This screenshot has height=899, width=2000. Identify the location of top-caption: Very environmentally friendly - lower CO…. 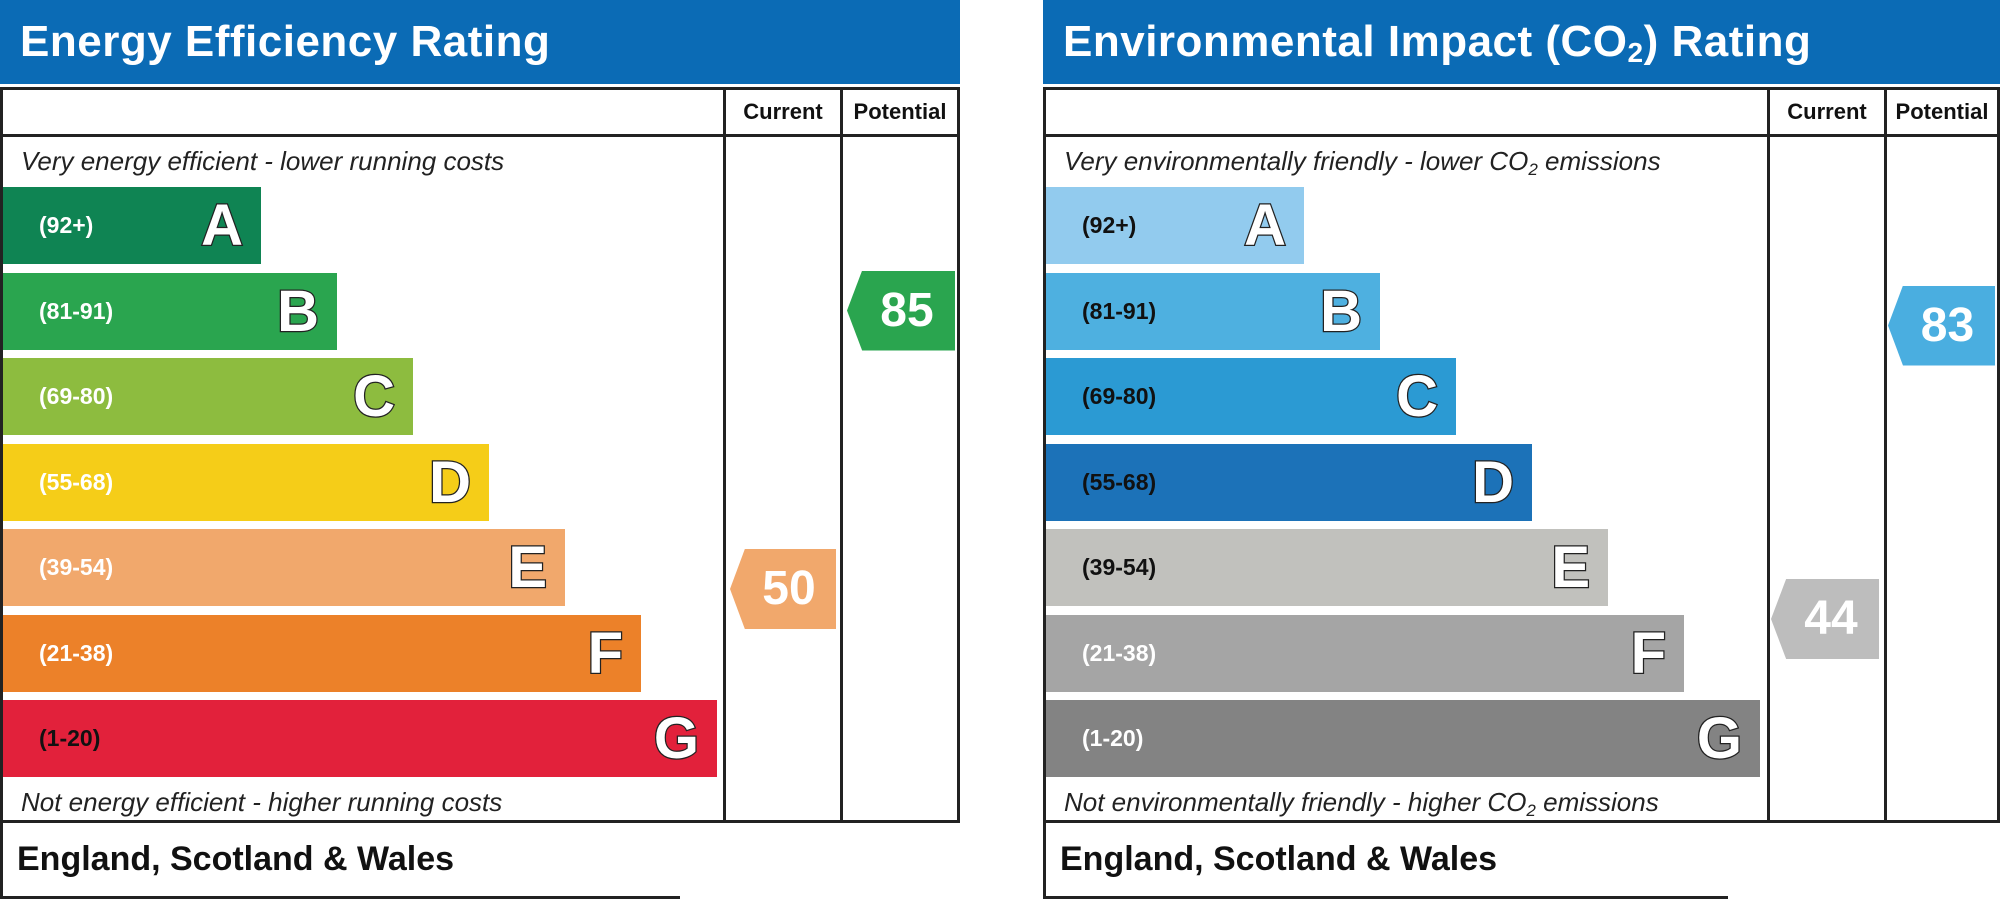
(1362, 162).